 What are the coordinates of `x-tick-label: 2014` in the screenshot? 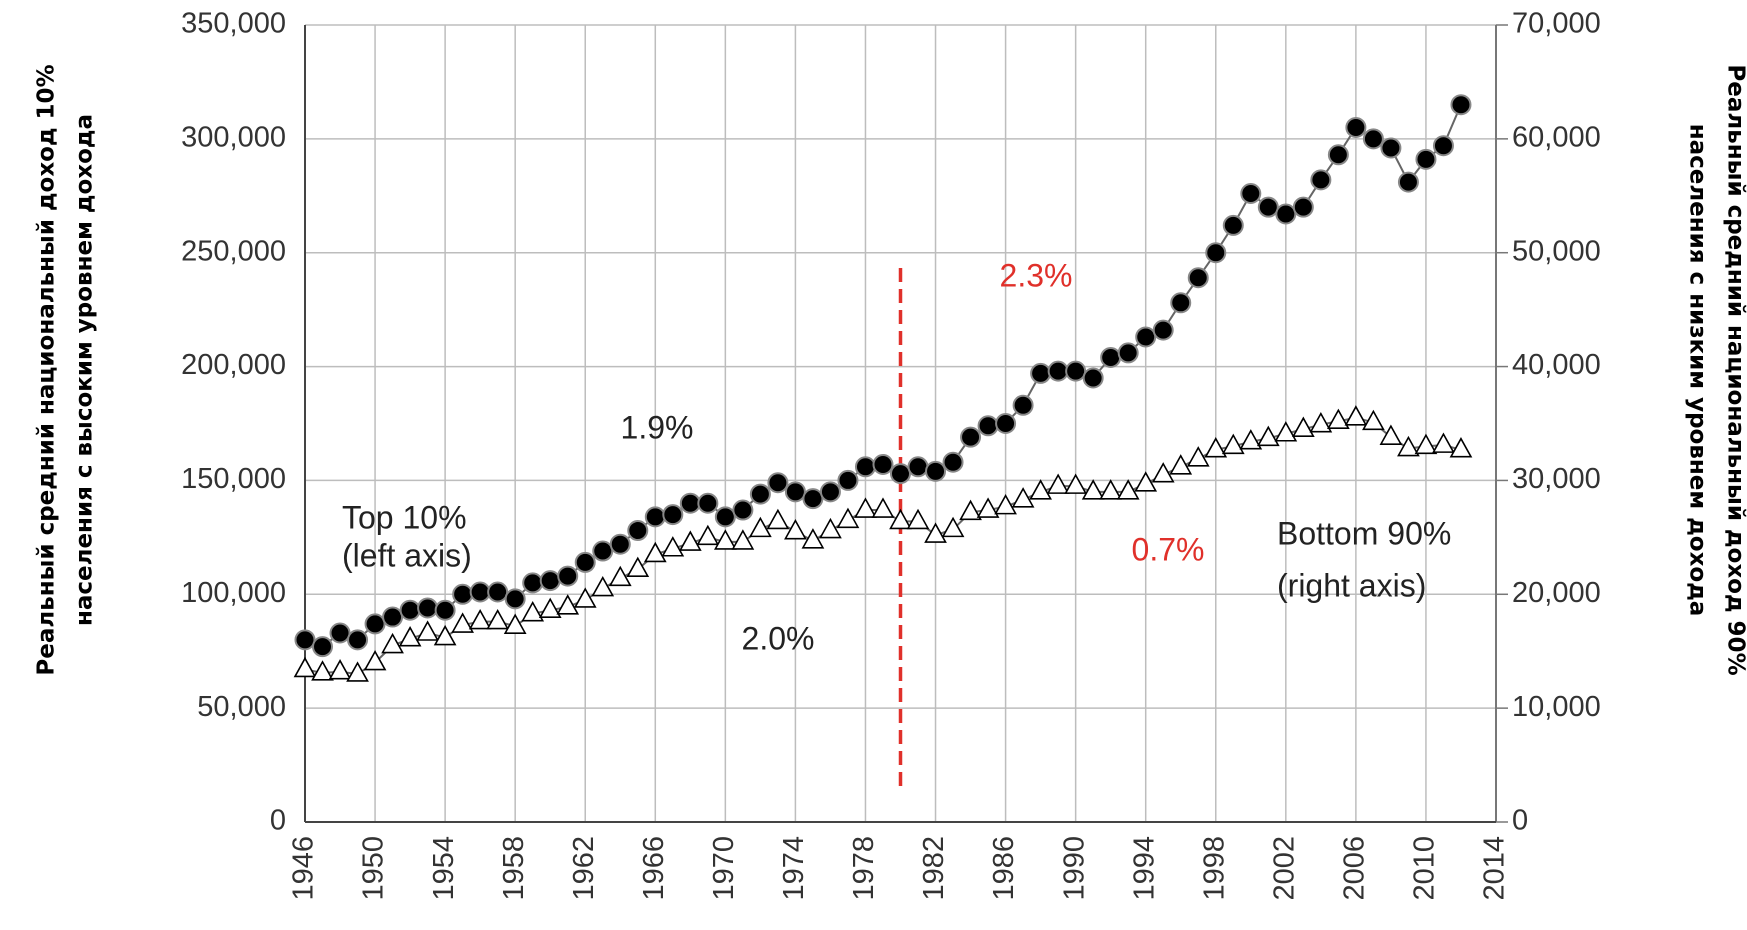 It's located at (1495, 868).